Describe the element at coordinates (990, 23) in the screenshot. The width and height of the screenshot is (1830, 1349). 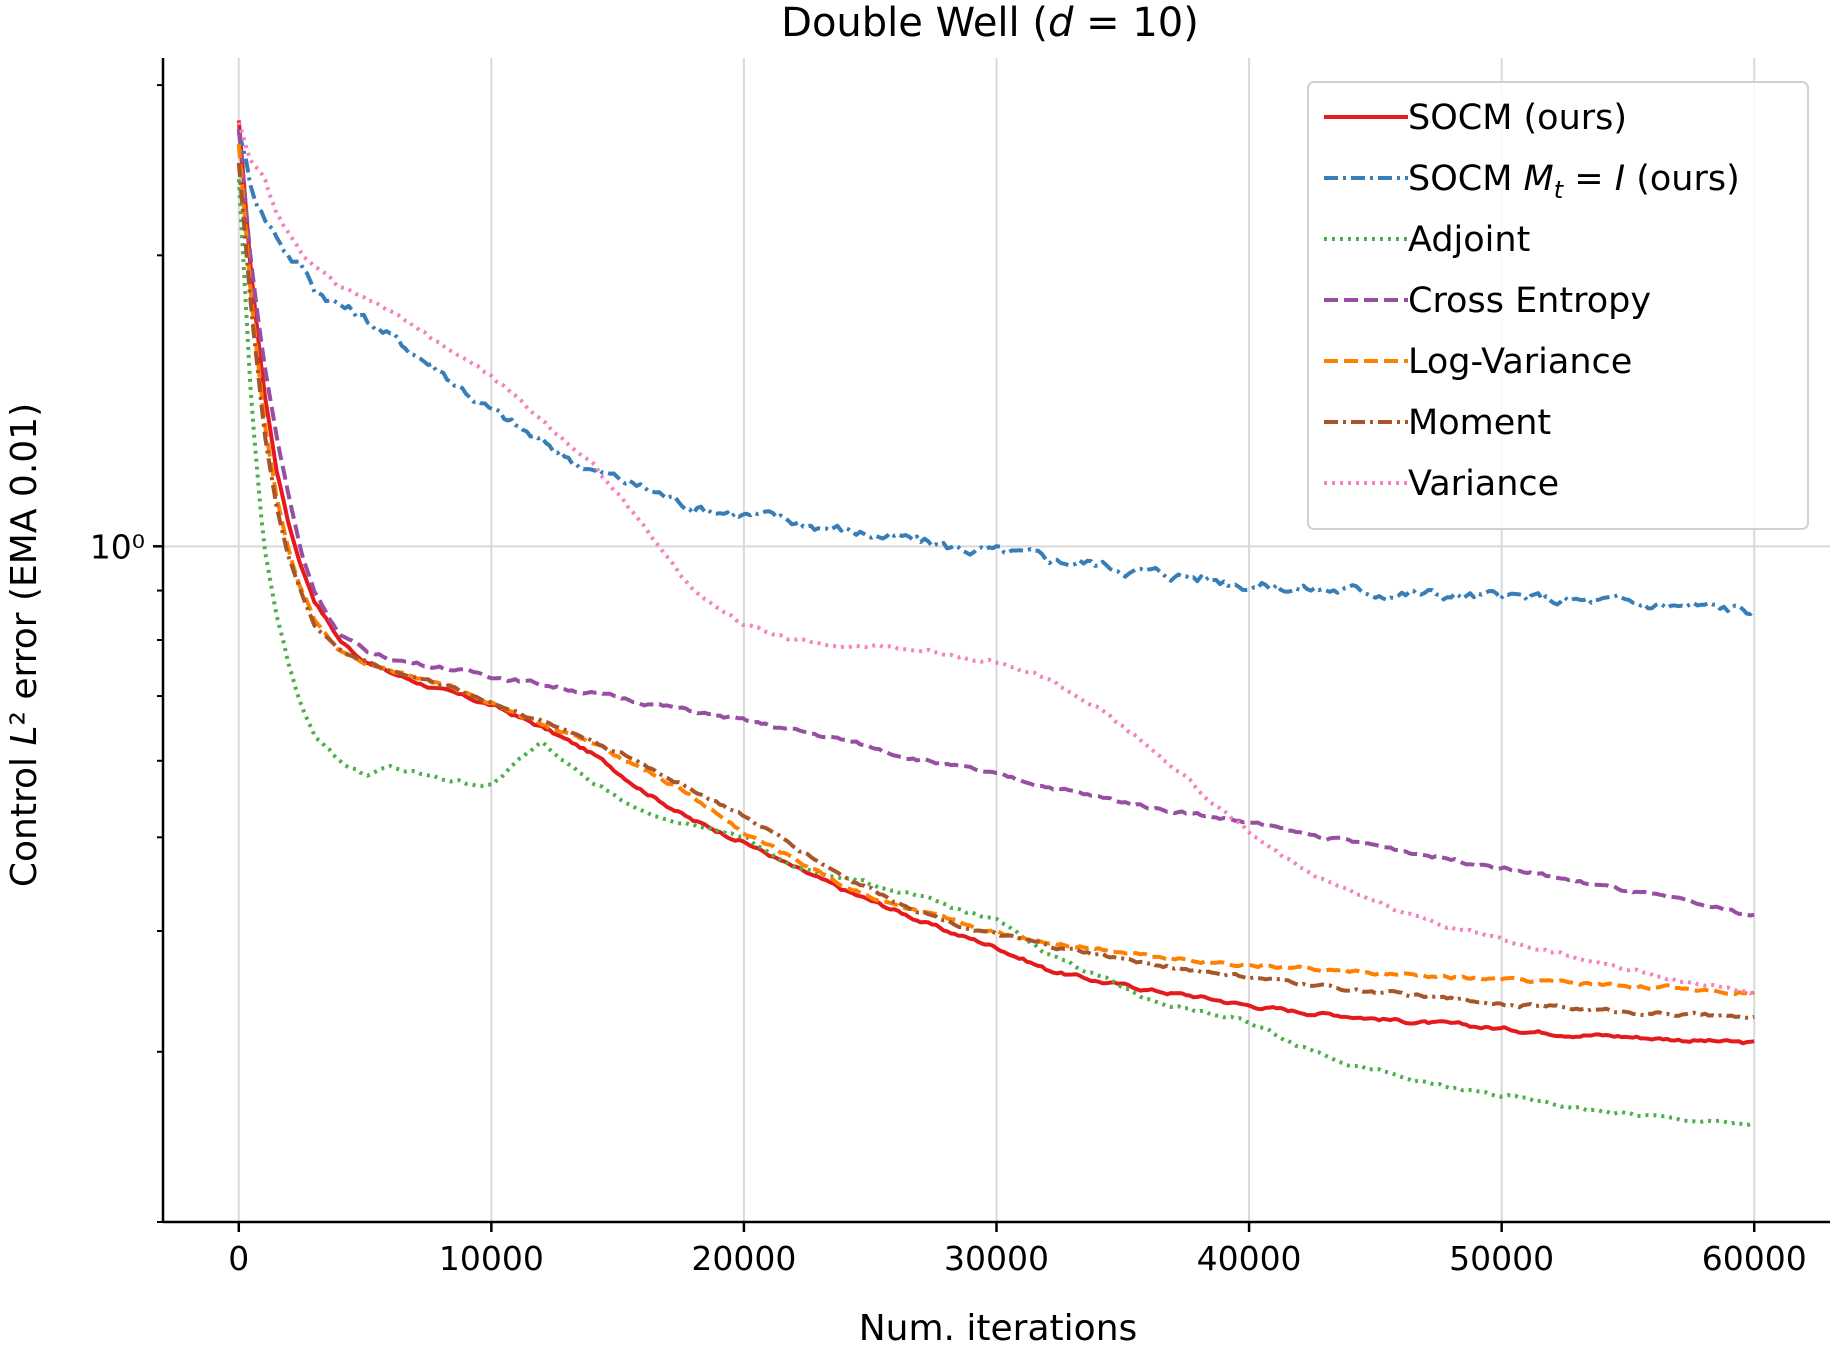
I see `chart-title: Double Well (d = 10)` at that location.